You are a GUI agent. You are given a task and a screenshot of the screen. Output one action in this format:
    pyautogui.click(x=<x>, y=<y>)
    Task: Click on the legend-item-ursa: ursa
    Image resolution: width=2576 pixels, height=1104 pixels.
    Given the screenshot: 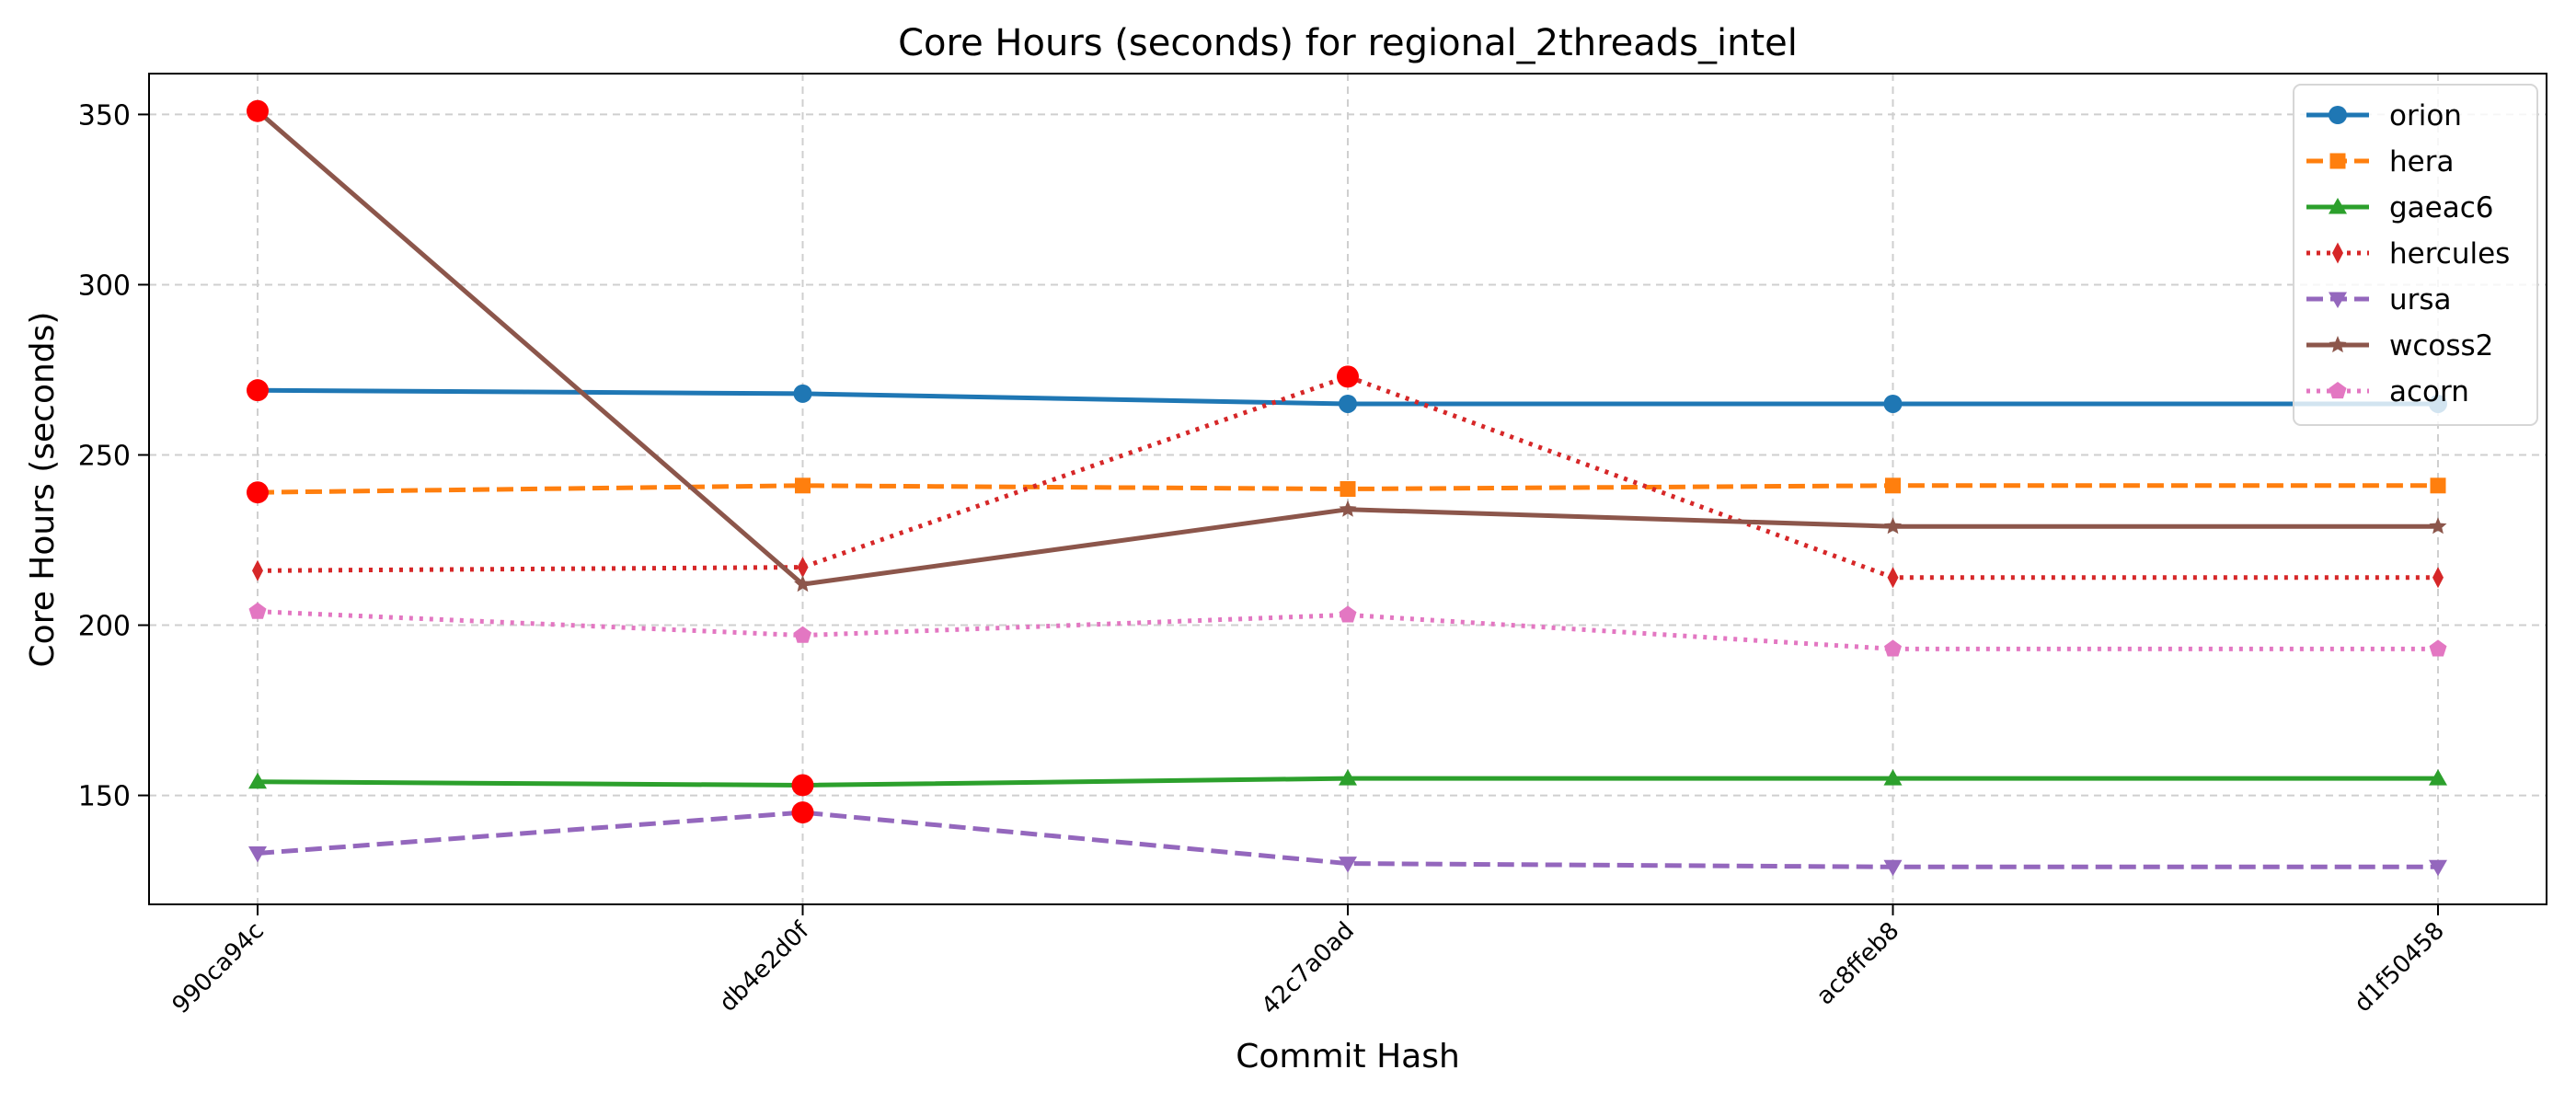 What is the action you would take?
    pyautogui.click(x=2379, y=299)
    